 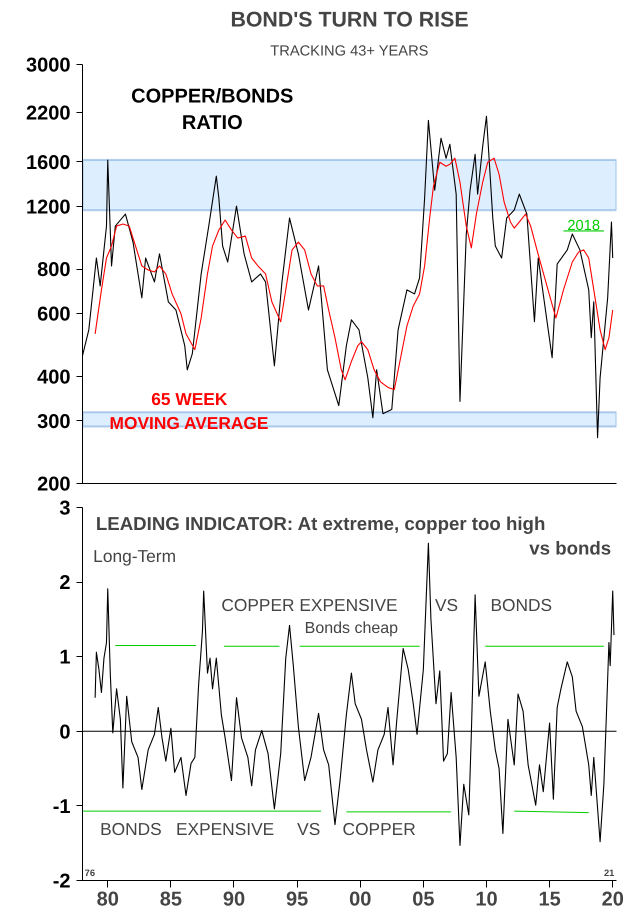 What do you see at coordinates (423, 899) in the screenshot?
I see `x-tick-label: 05` at bounding box center [423, 899].